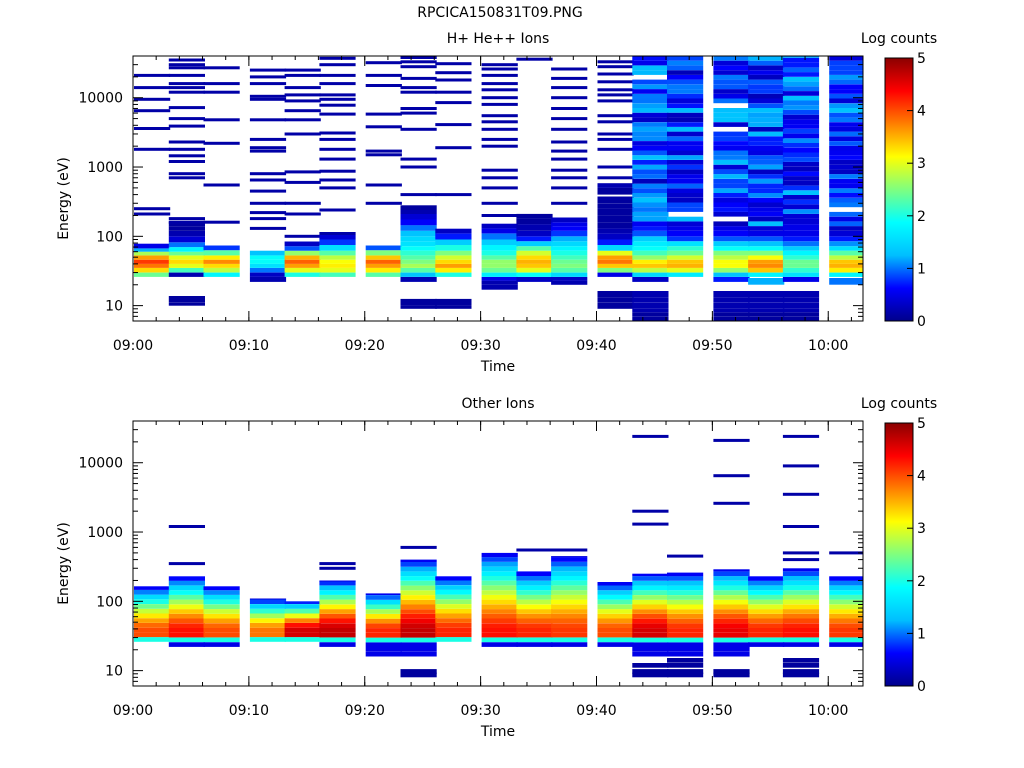 The height and width of the screenshot is (768, 1024). Describe the element at coordinates (105, 533) in the screenshot. I see `y-tick-label: 1000` at that location.